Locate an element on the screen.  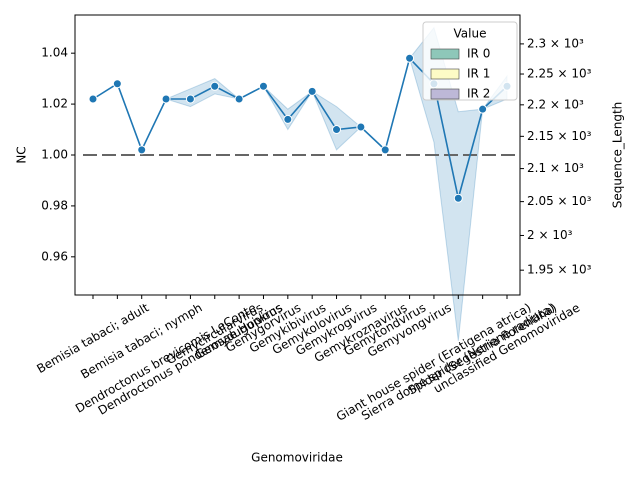
y2-tick-label: 2.2 × 10³ is located at coordinates (555, 104).